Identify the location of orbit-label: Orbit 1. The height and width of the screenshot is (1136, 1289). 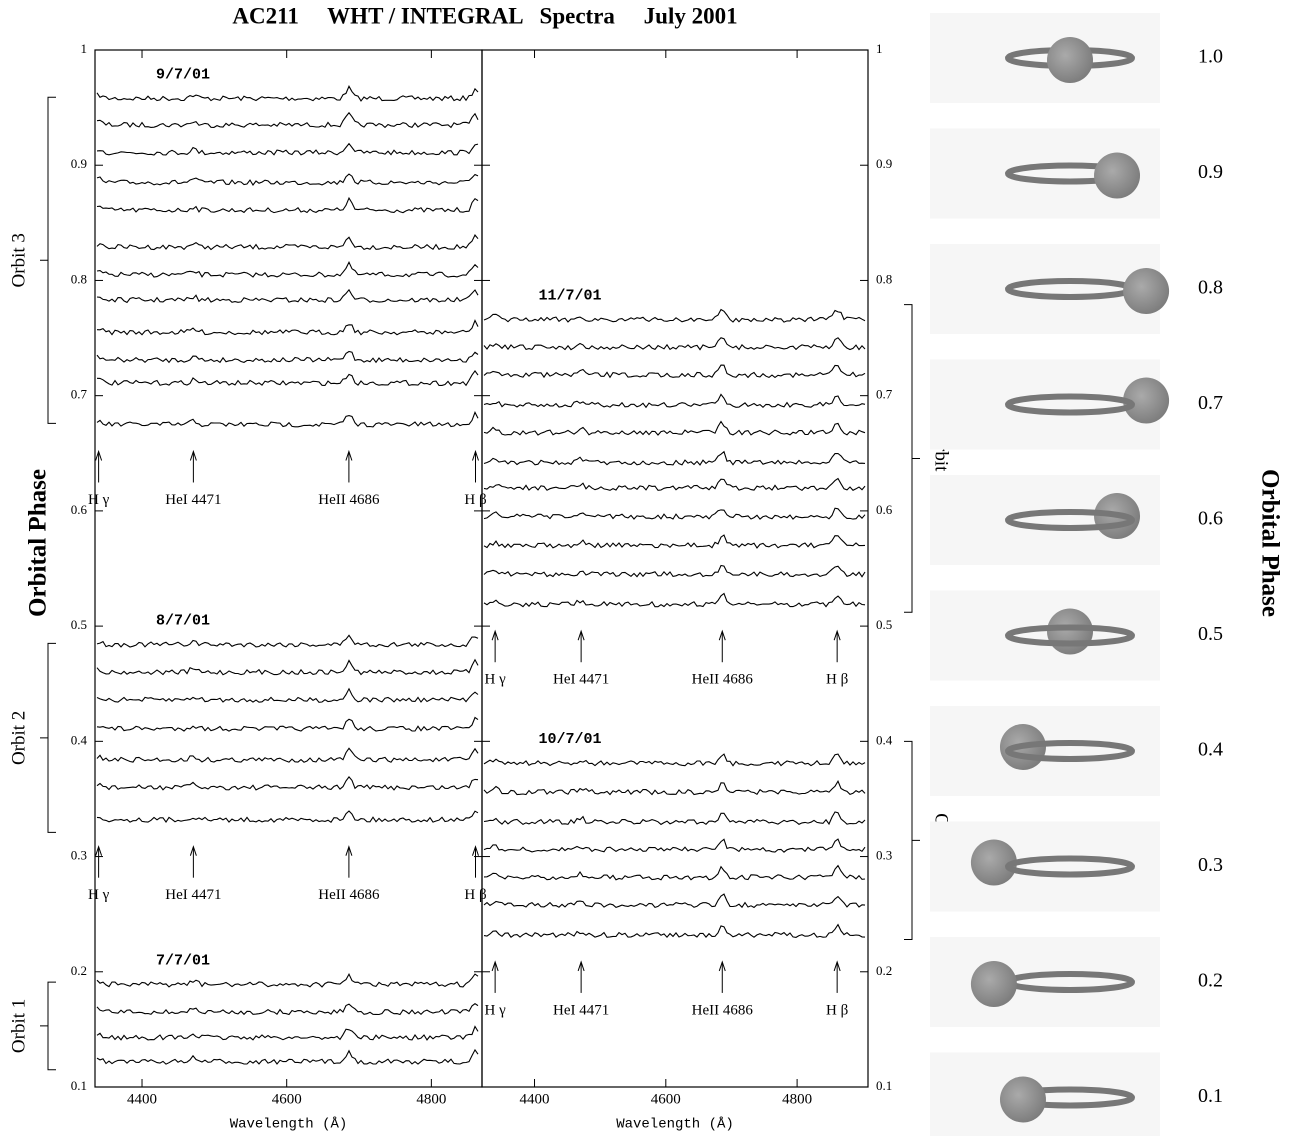
(18, 1026).